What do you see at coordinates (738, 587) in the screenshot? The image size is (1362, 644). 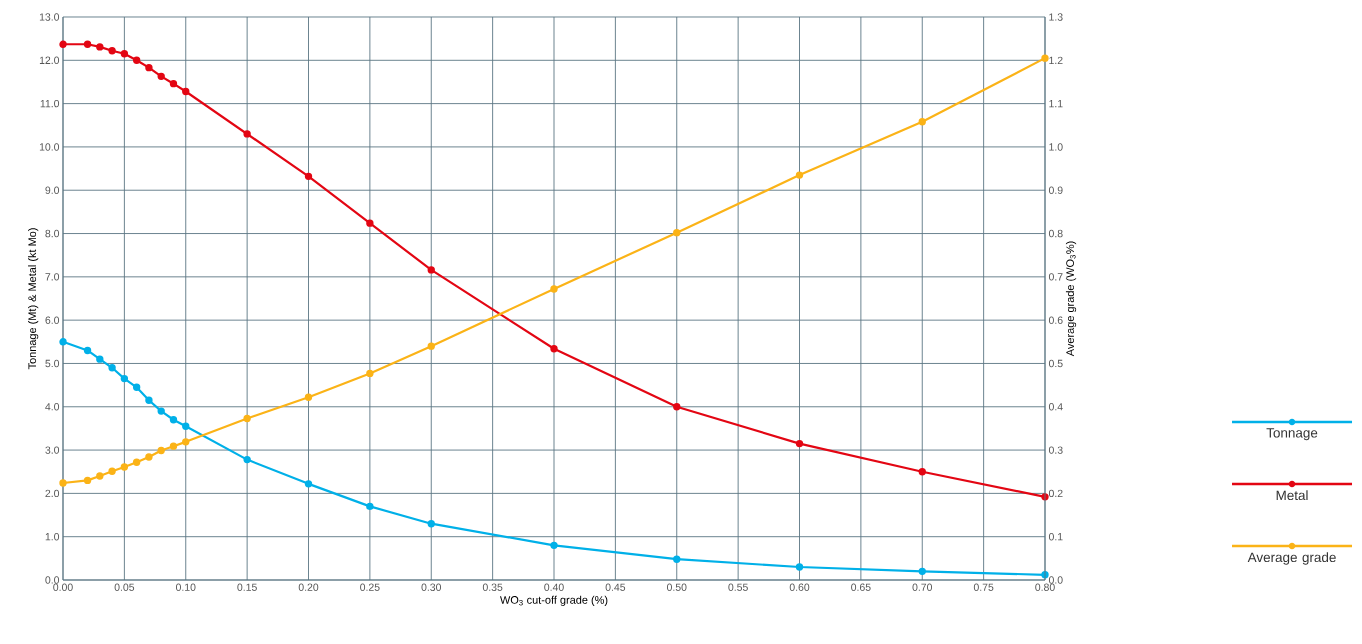 I see `x-tick-label: 0.55` at bounding box center [738, 587].